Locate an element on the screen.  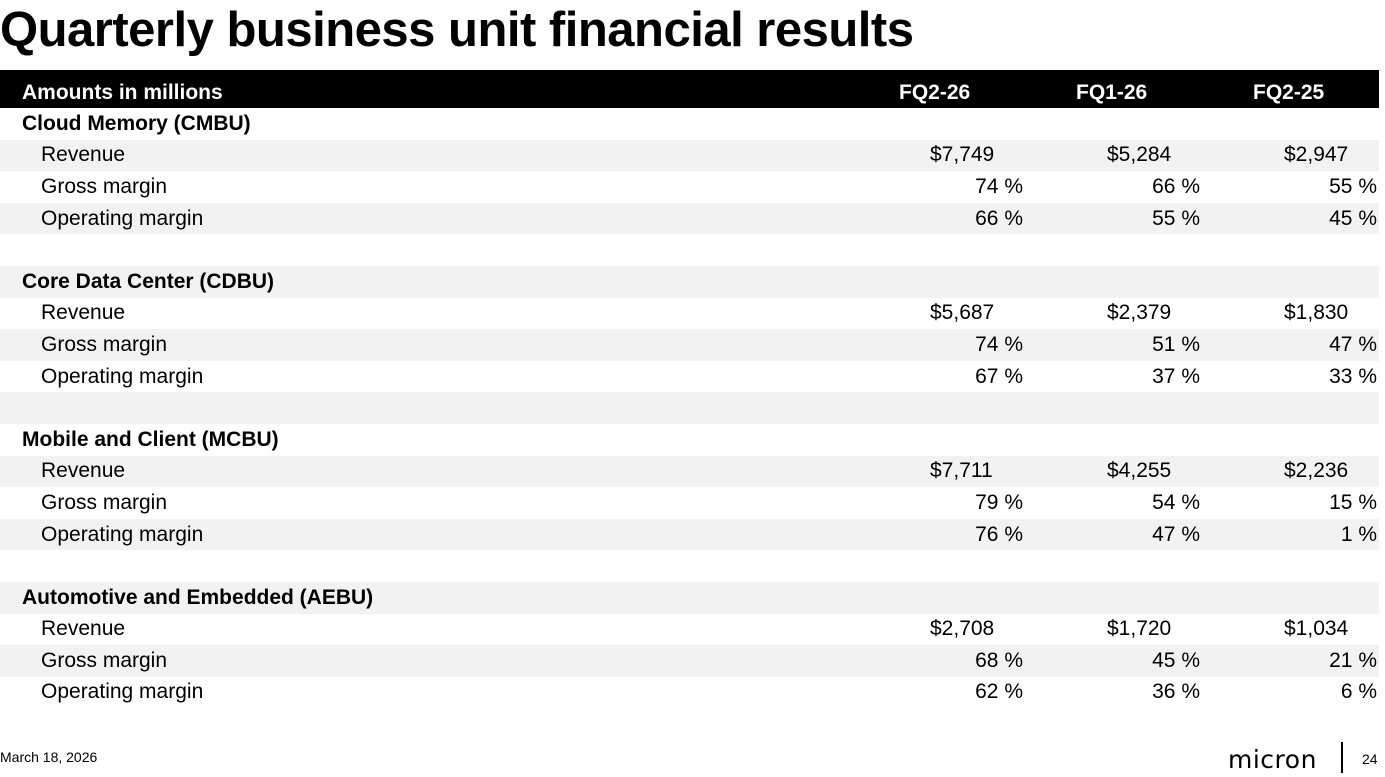
table-row: Operating margin 76 % 47 % 1 % is located at coordinates (689, 534).